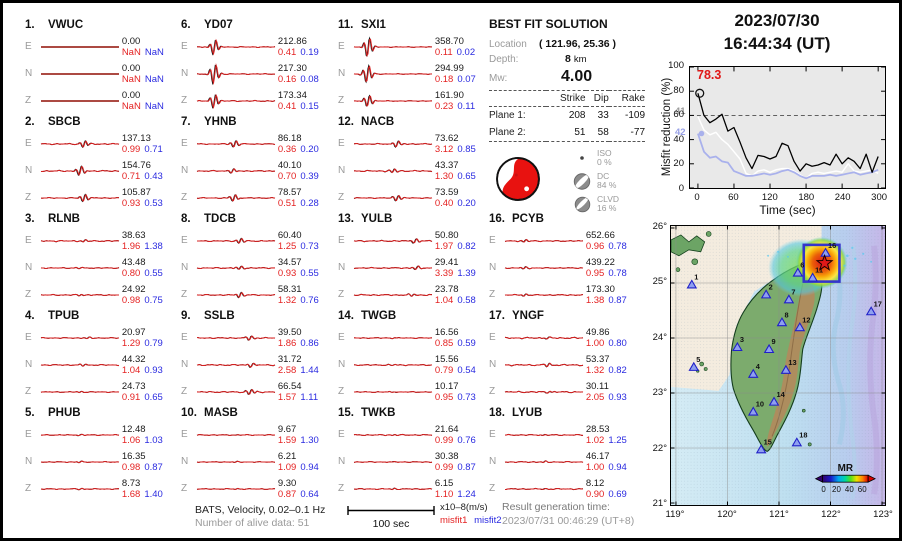 The height and width of the screenshot is (541, 902). I want to click on channel-row: Z 173.30 1.38 0.87, so click(566, 294).